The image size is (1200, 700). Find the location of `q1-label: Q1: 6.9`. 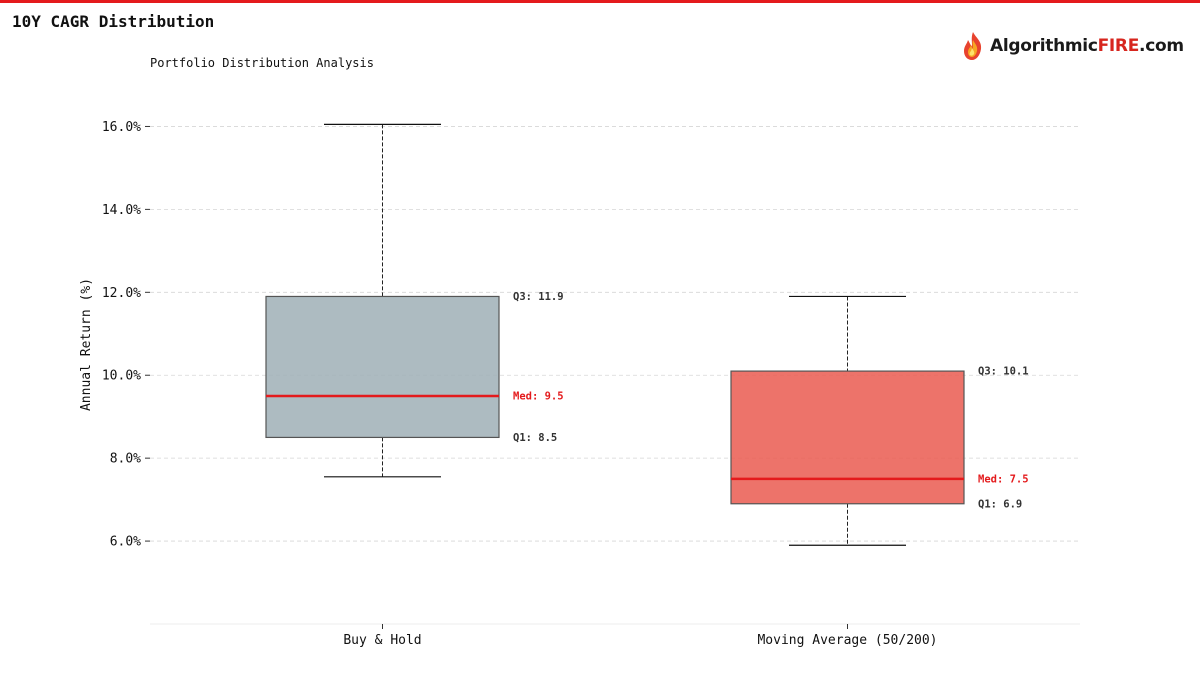

q1-label: Q1: 6.9 is located at coordinates (1000, 504).